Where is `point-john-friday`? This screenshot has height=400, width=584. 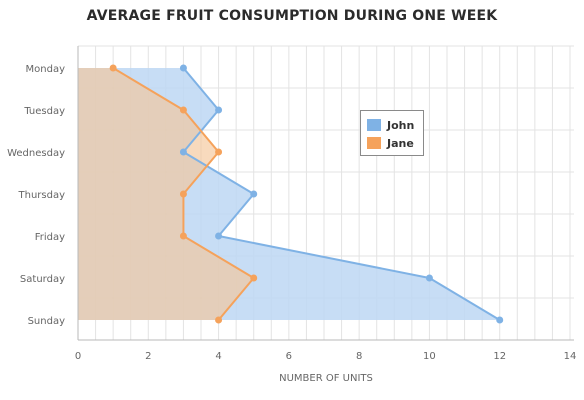 point-john-friday is located at coordinates (219, 236).